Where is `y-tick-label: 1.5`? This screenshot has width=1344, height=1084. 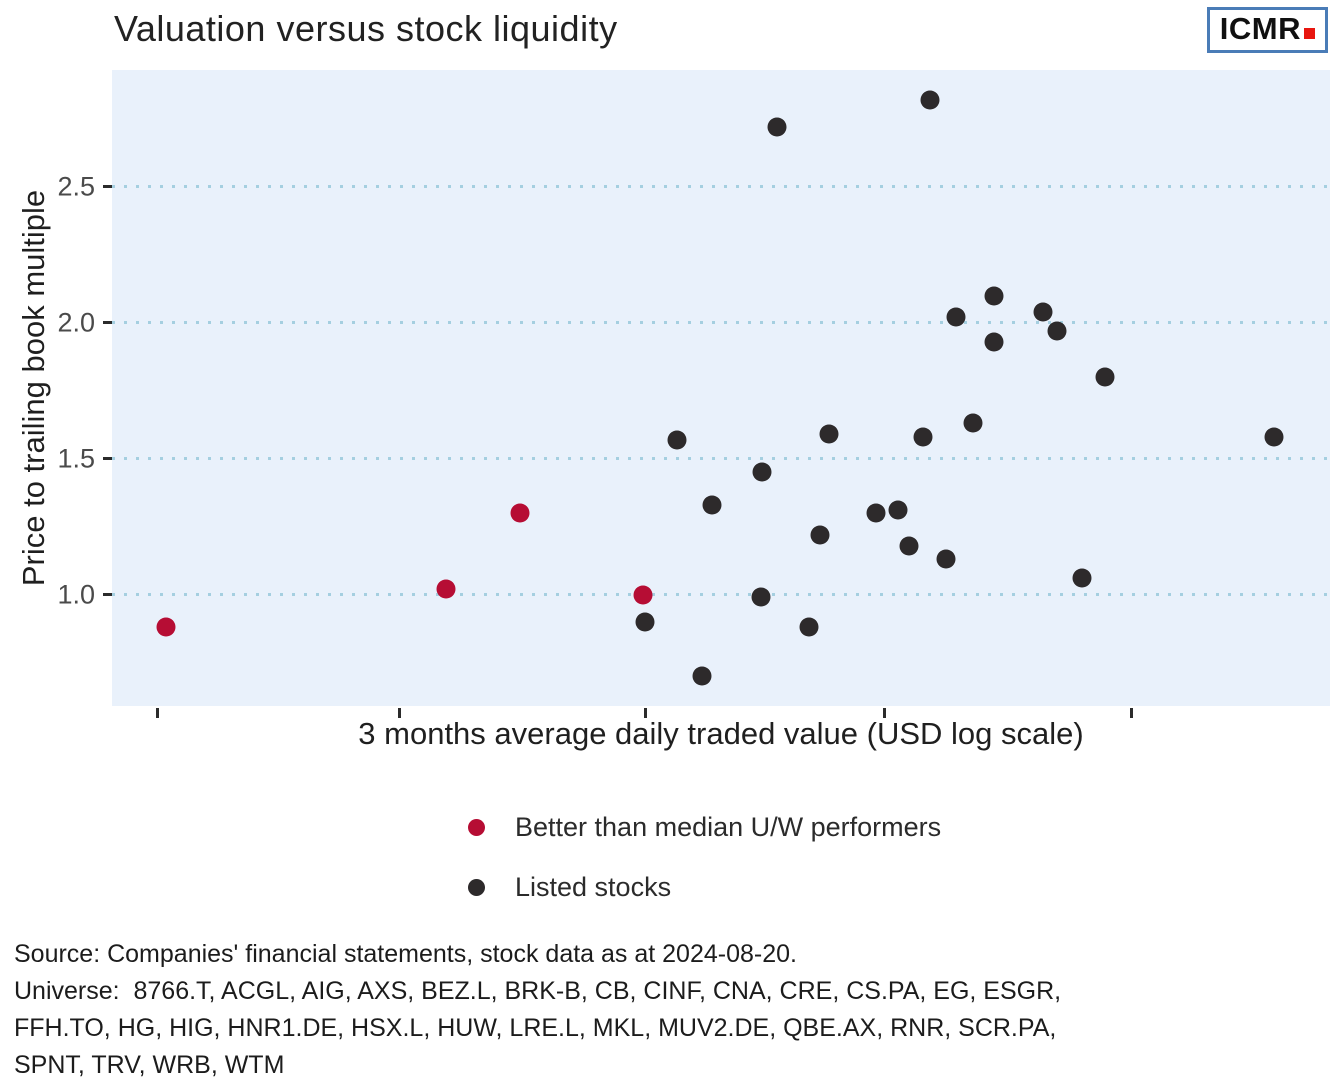
y-tick-label: 1.5 is located at coordinates (76, 458).